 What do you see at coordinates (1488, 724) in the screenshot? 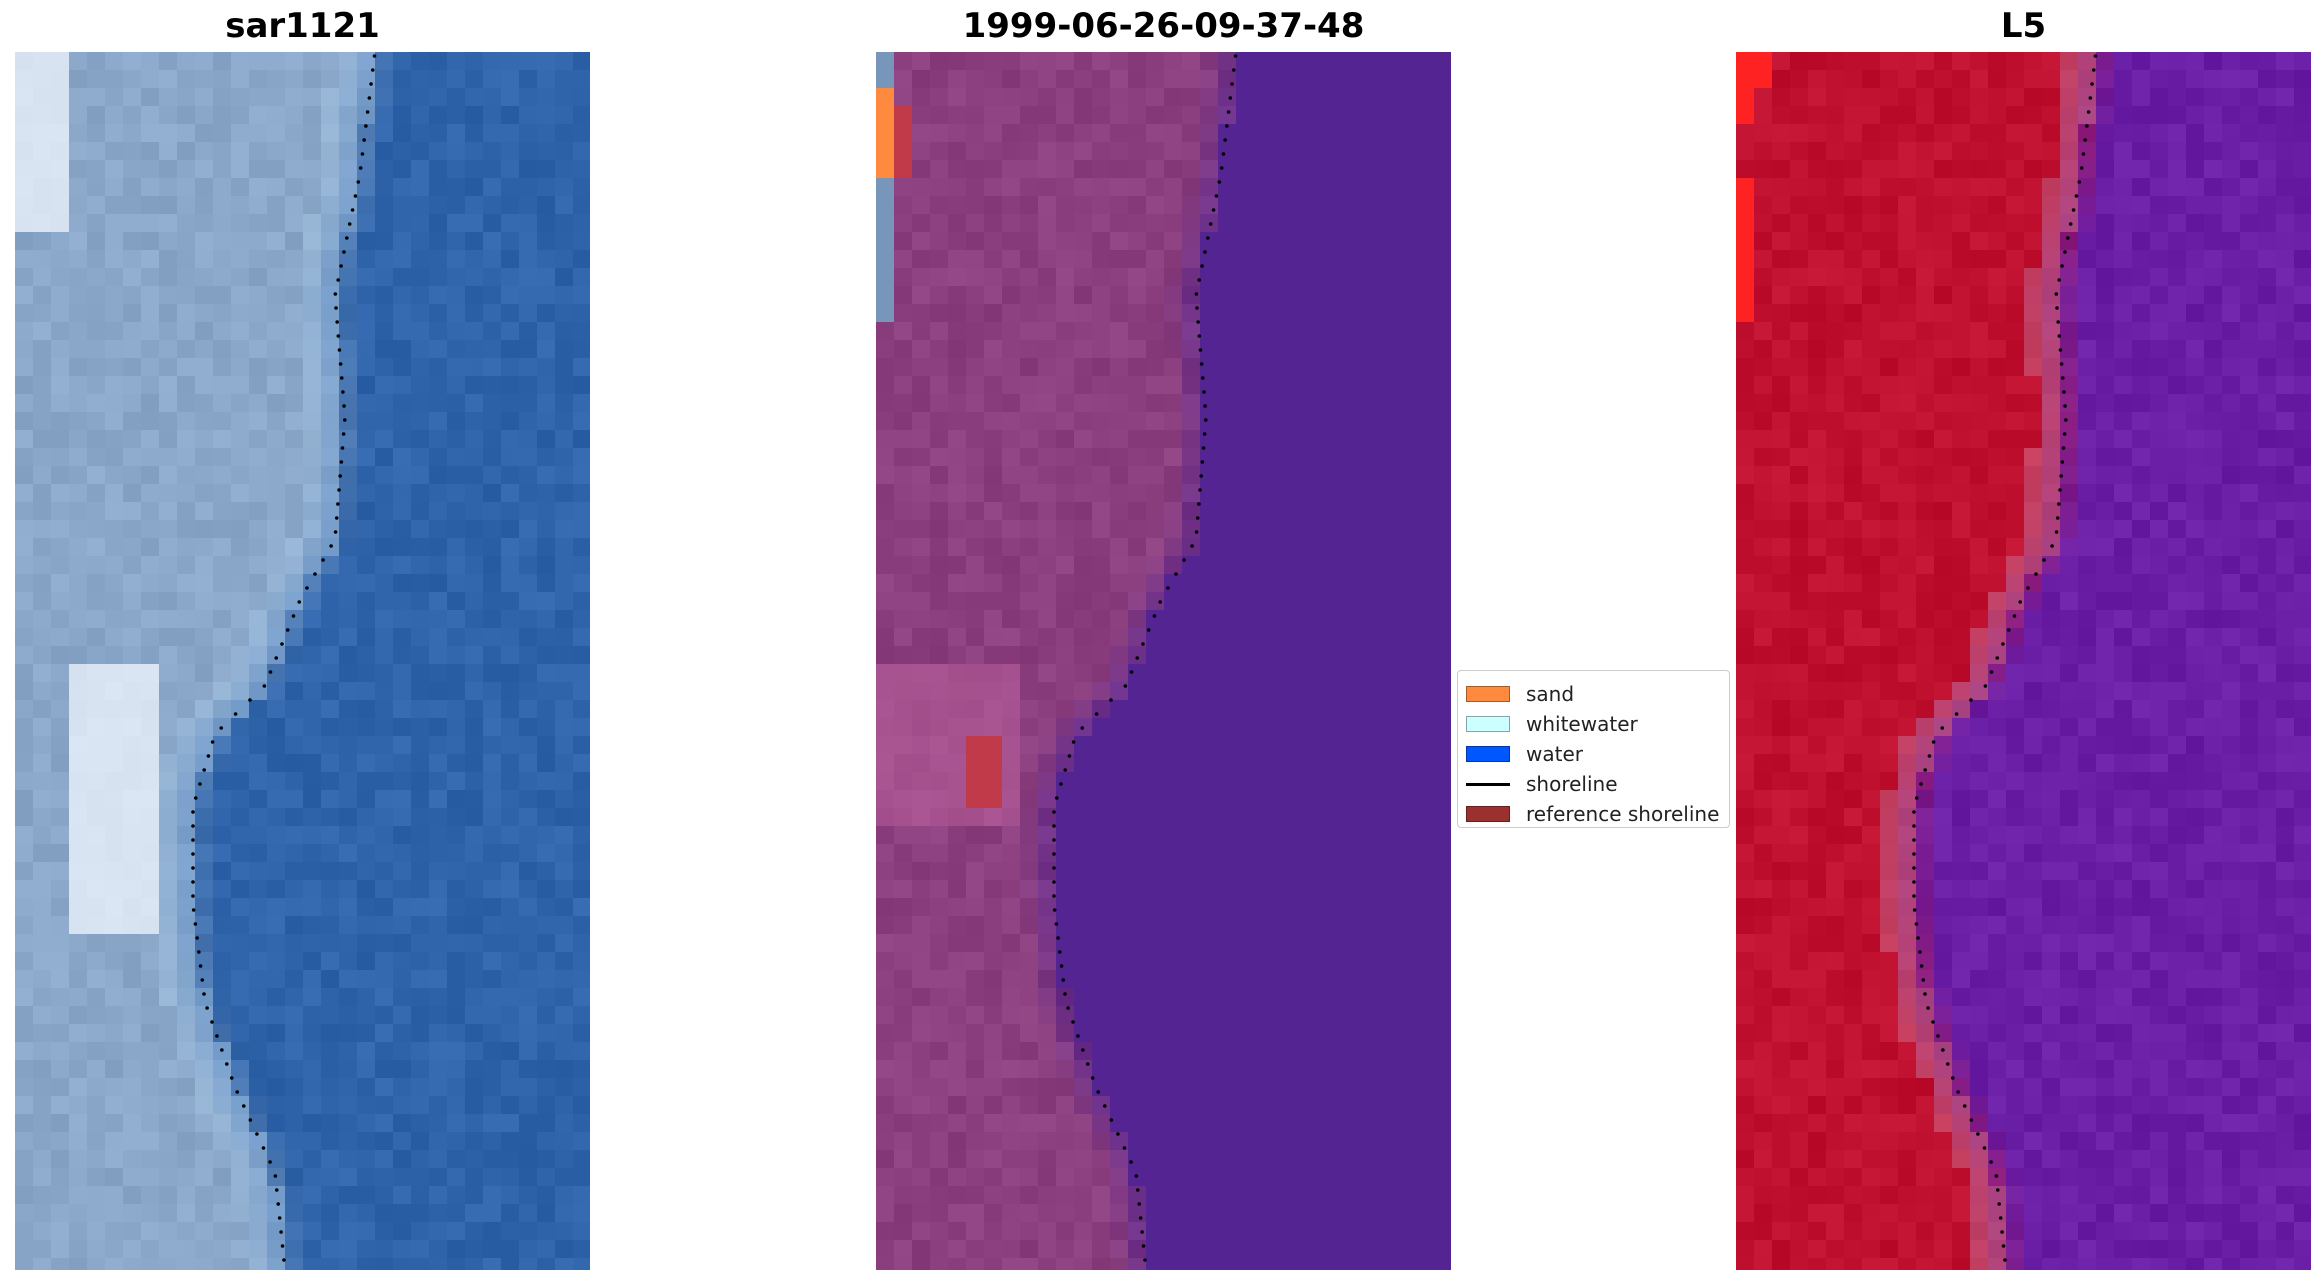
I see `whitewater-swatch` at bounding box center [1488, 724].